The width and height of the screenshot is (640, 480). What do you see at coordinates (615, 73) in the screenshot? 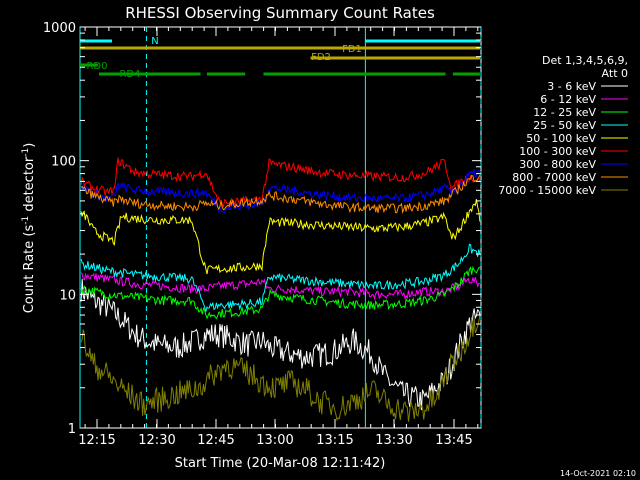
I see `legend-header-attenuator: Att 0` at bounding box center [615, 73].